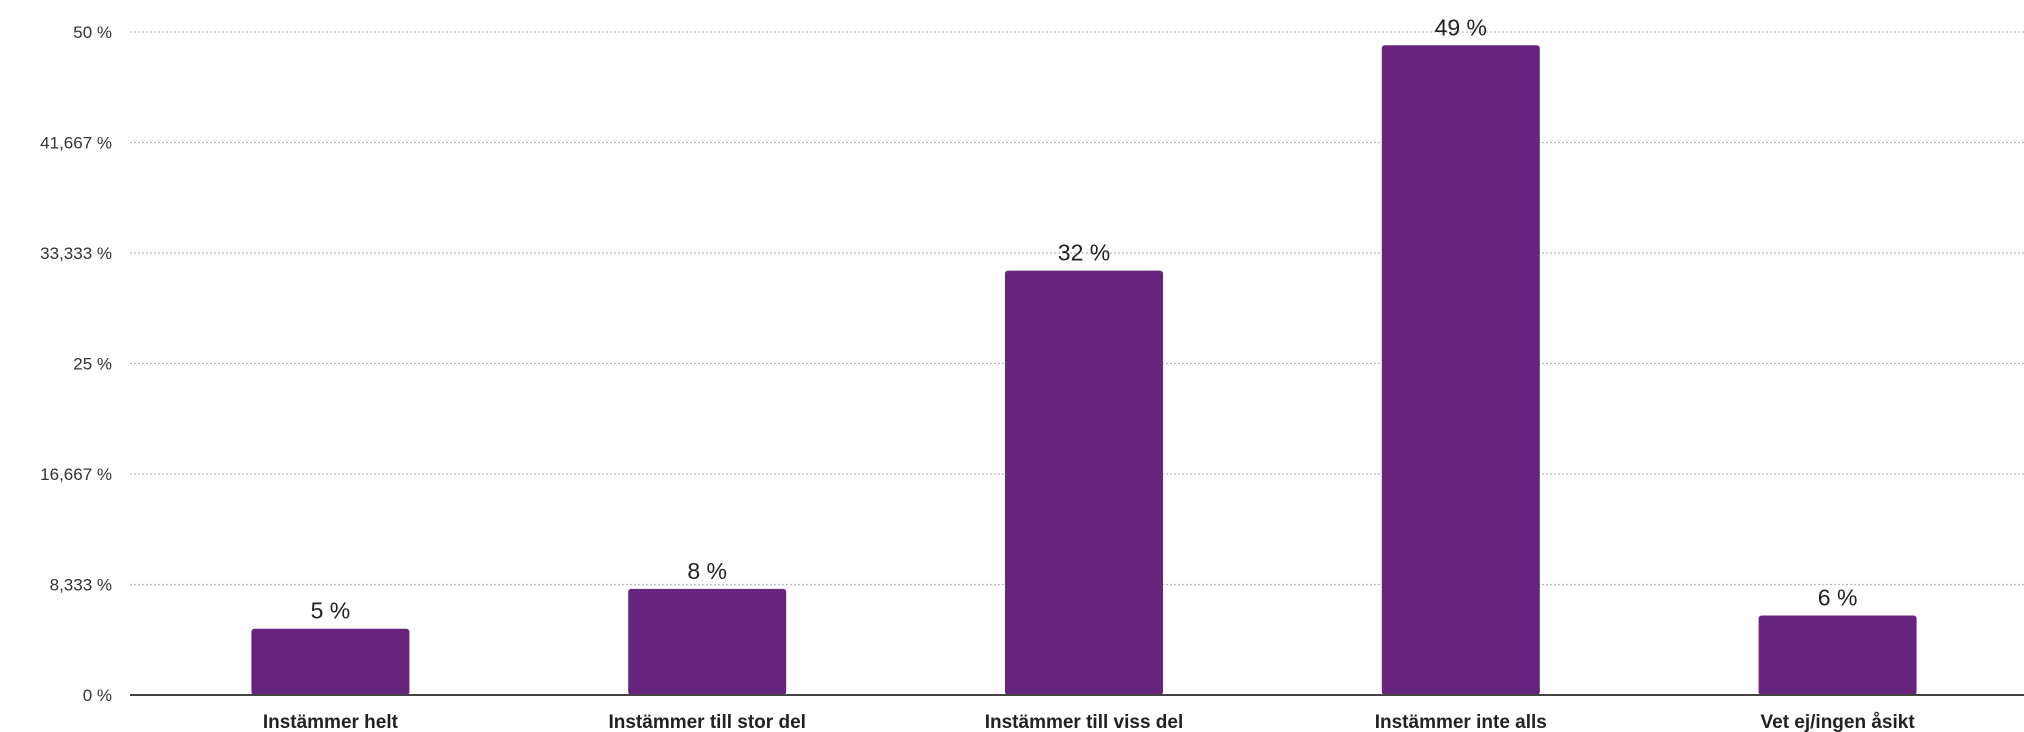 The width and height of the screenshot is (2024, 732). I want to click on x-category-label: Instämmer till stor del, so click(706, 722).